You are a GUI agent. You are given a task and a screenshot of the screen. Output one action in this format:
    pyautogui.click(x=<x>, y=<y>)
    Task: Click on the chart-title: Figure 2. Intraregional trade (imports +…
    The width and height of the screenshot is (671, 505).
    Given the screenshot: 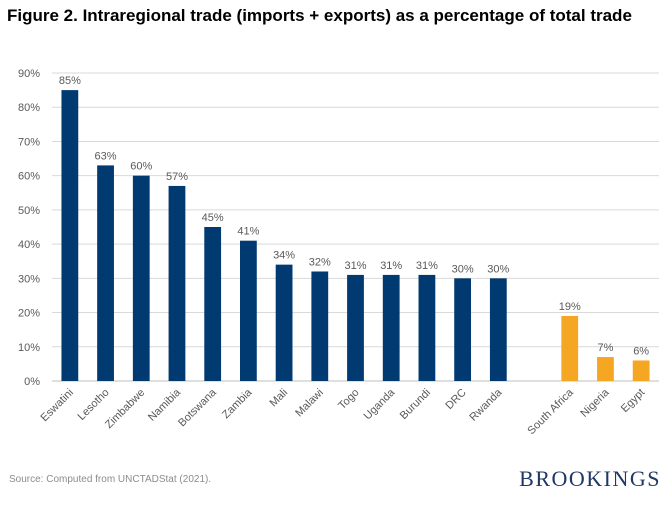 What is the action you would take?
    pyautogui.click(x=319, y=15)
    